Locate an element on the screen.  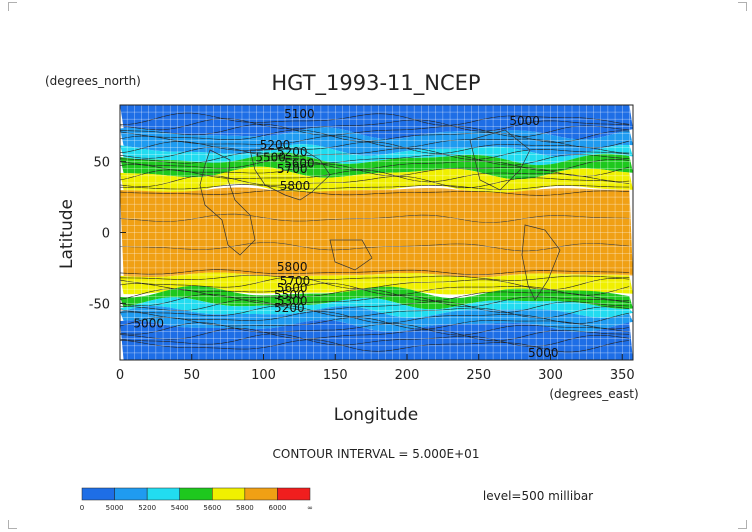
y-unit-label: (degrees_north) is located at coordinates (93, 81).